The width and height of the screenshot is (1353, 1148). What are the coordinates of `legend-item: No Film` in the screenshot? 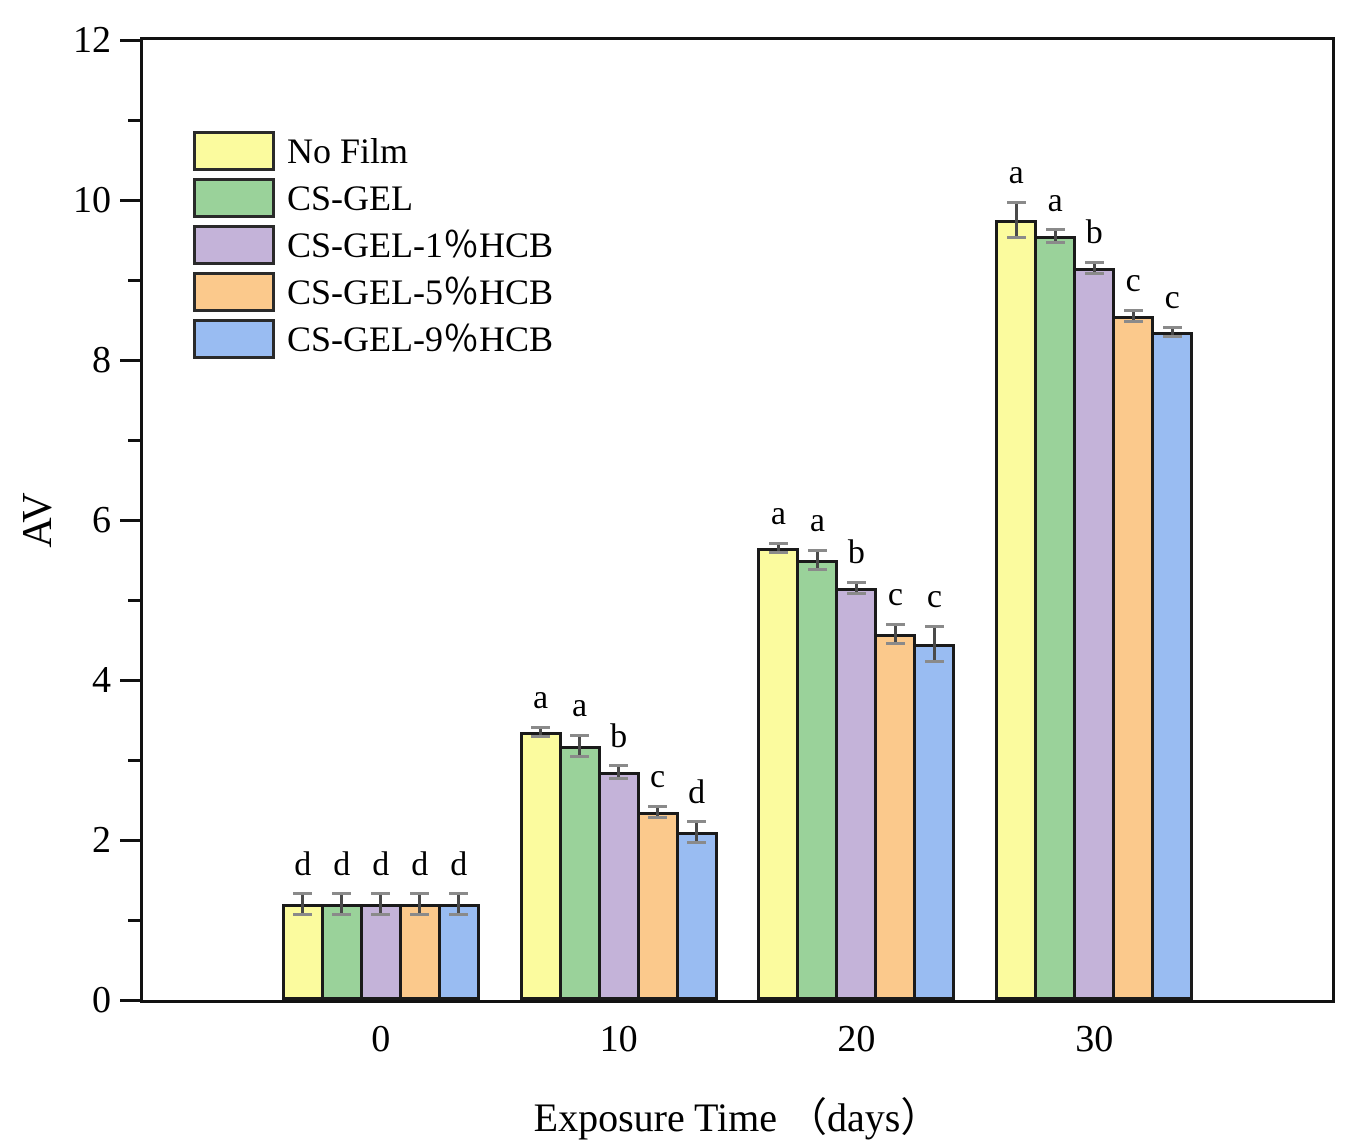 It's located at (373, 151).